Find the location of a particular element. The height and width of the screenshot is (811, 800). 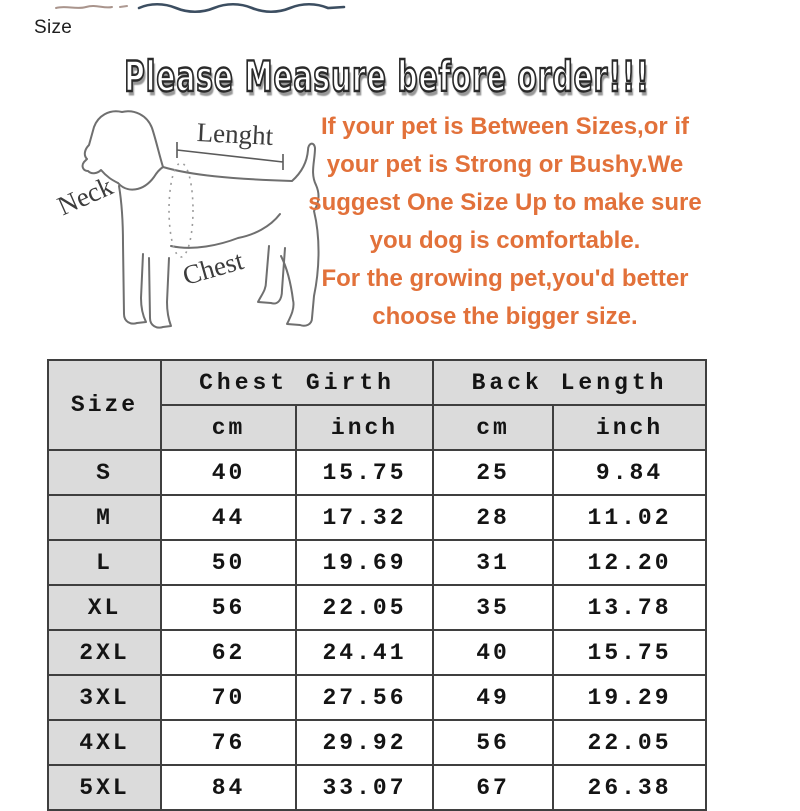

chest-cm-cell: 44 is located at coordinates (228, 517).